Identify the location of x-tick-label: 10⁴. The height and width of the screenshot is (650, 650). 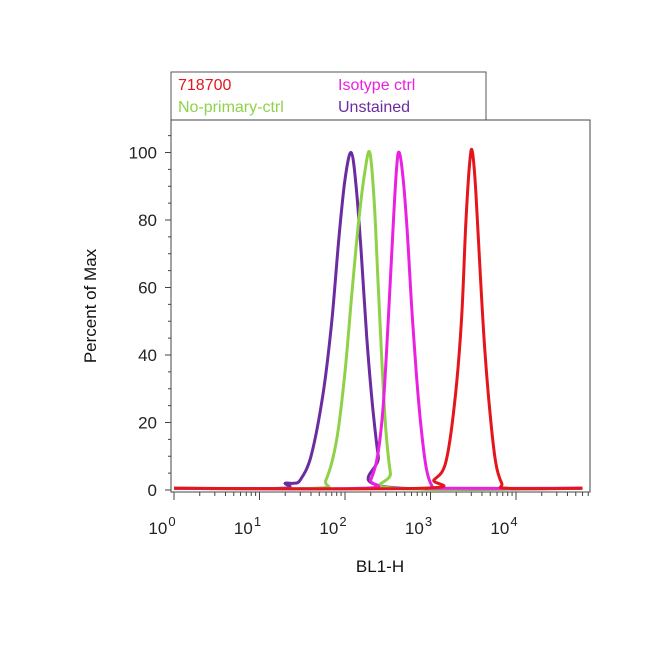
(503, 526).